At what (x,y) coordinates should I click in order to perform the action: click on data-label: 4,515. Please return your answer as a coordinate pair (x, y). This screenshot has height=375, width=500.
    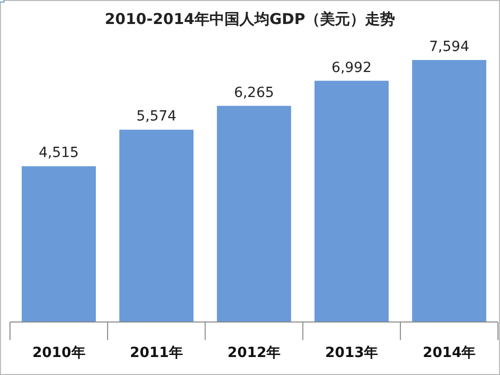
    Looking at the image, I should click on (58, 153).